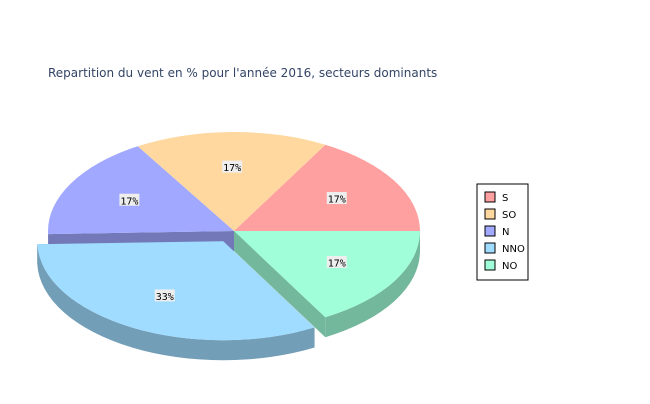 The height and width of the screenshot is (404, 650). I want to click on legend-swatch-n, so click(490, 231).